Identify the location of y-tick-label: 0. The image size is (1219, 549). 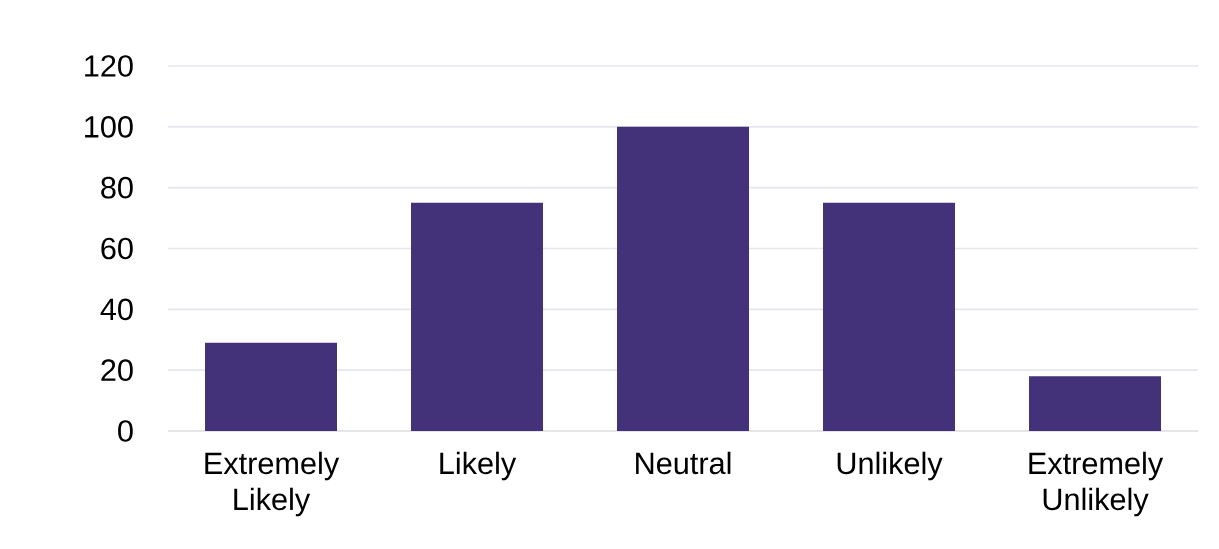
(125, 431).